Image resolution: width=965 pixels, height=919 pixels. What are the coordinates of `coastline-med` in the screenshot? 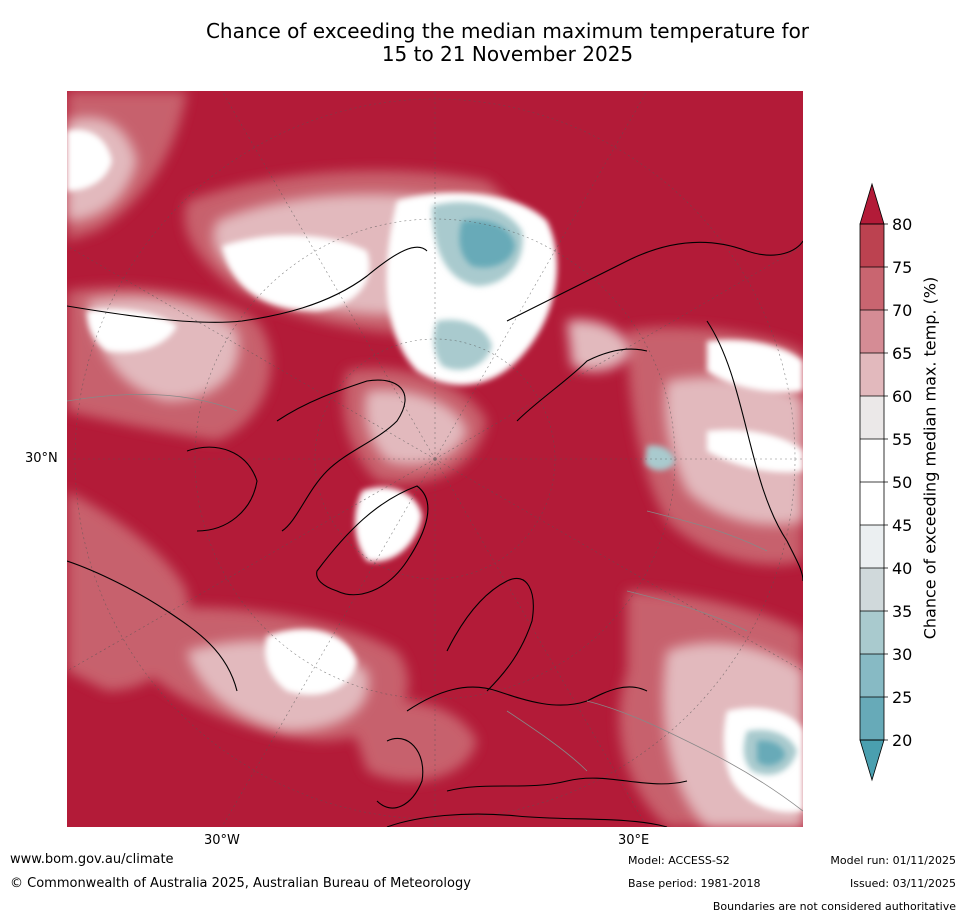 It's located at (567, 784).